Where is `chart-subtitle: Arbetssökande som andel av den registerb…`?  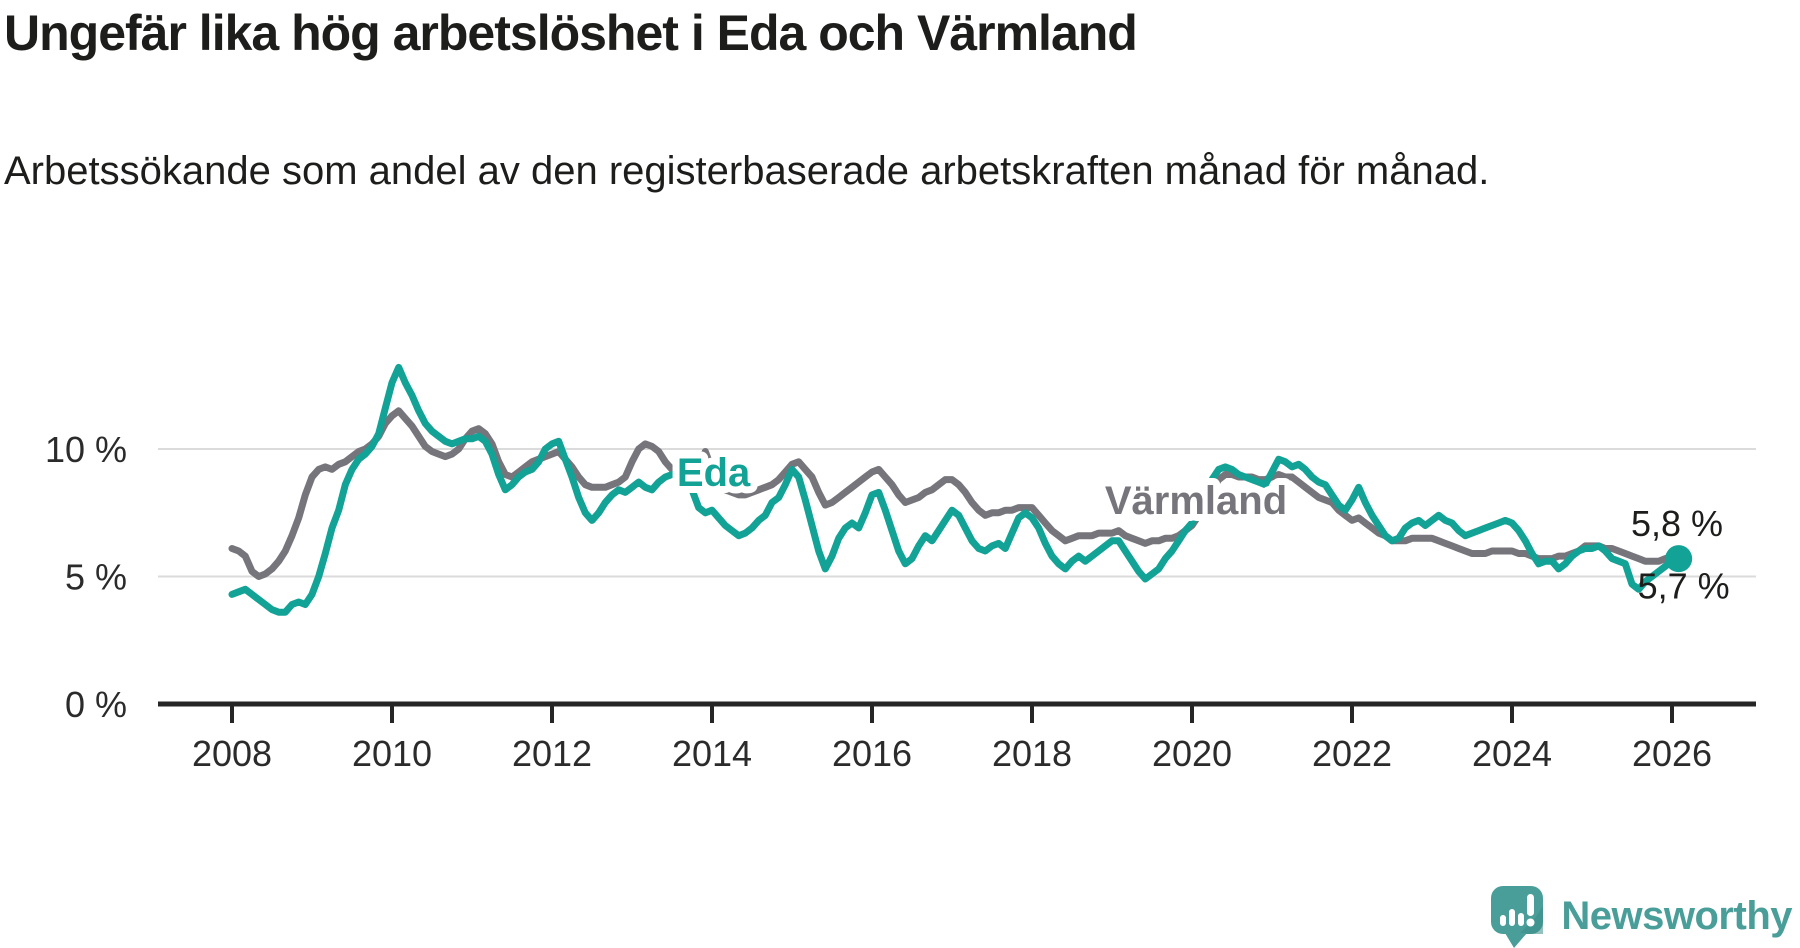 chart-subtitle: Arbetssökande som andel av den registerb… is located at coordinates (747, 171).